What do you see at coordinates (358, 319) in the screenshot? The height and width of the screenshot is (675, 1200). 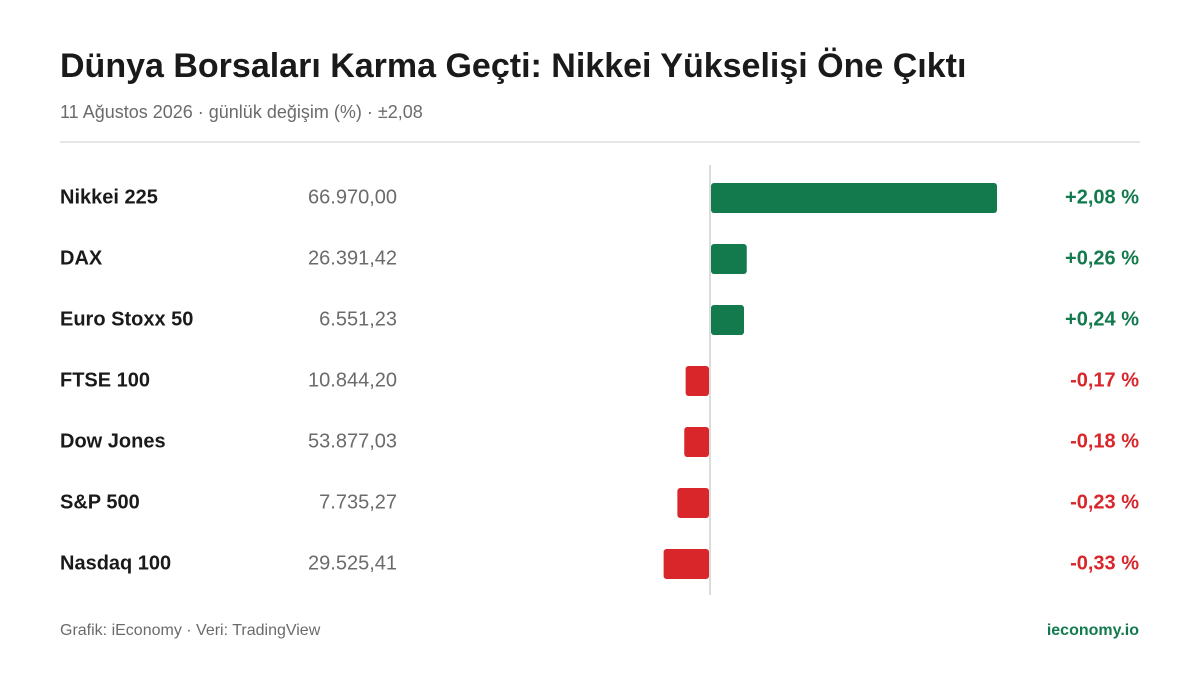 I see `index-price: 6.551,23` at bounding box center [358, 319].